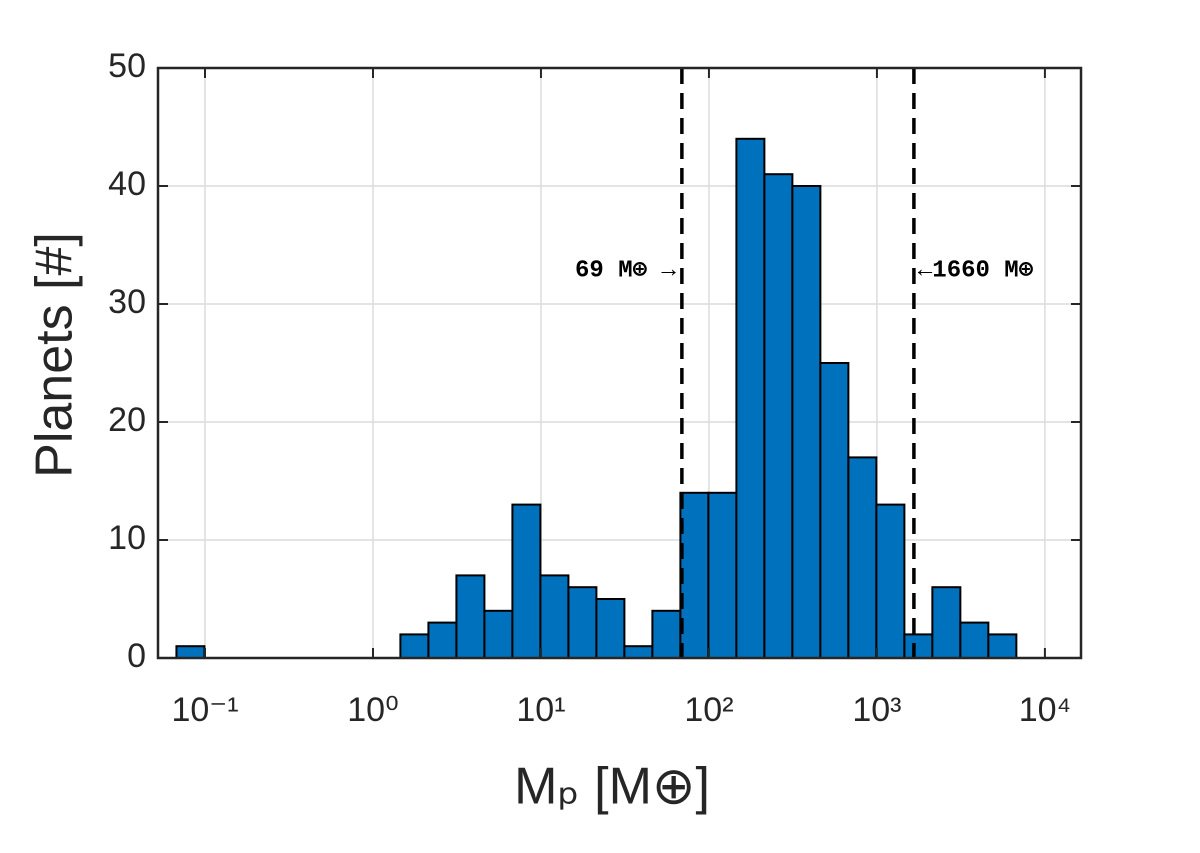  What do you see at coordinates (1045, 710) in the screenshot?
I see `x-tick-label: 10⁴` at bounding box center [1045, 710].